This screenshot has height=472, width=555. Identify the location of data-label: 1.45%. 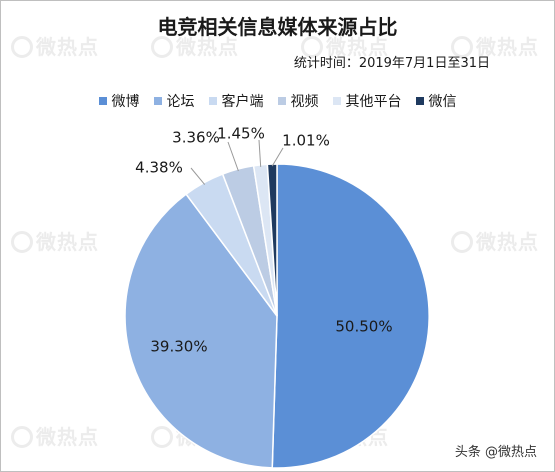
(241, 134).